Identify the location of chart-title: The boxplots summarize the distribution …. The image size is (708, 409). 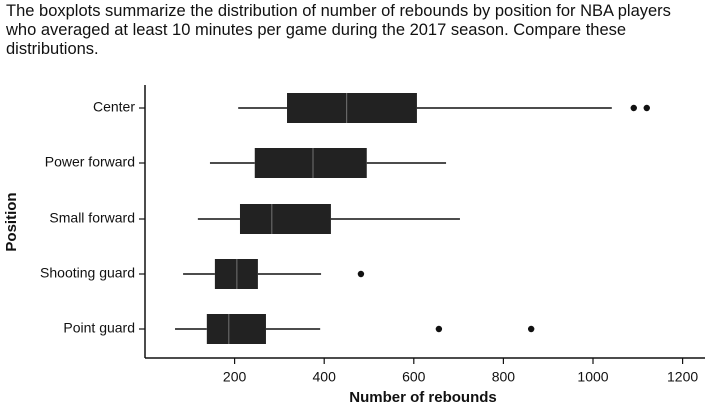
(338, 30).